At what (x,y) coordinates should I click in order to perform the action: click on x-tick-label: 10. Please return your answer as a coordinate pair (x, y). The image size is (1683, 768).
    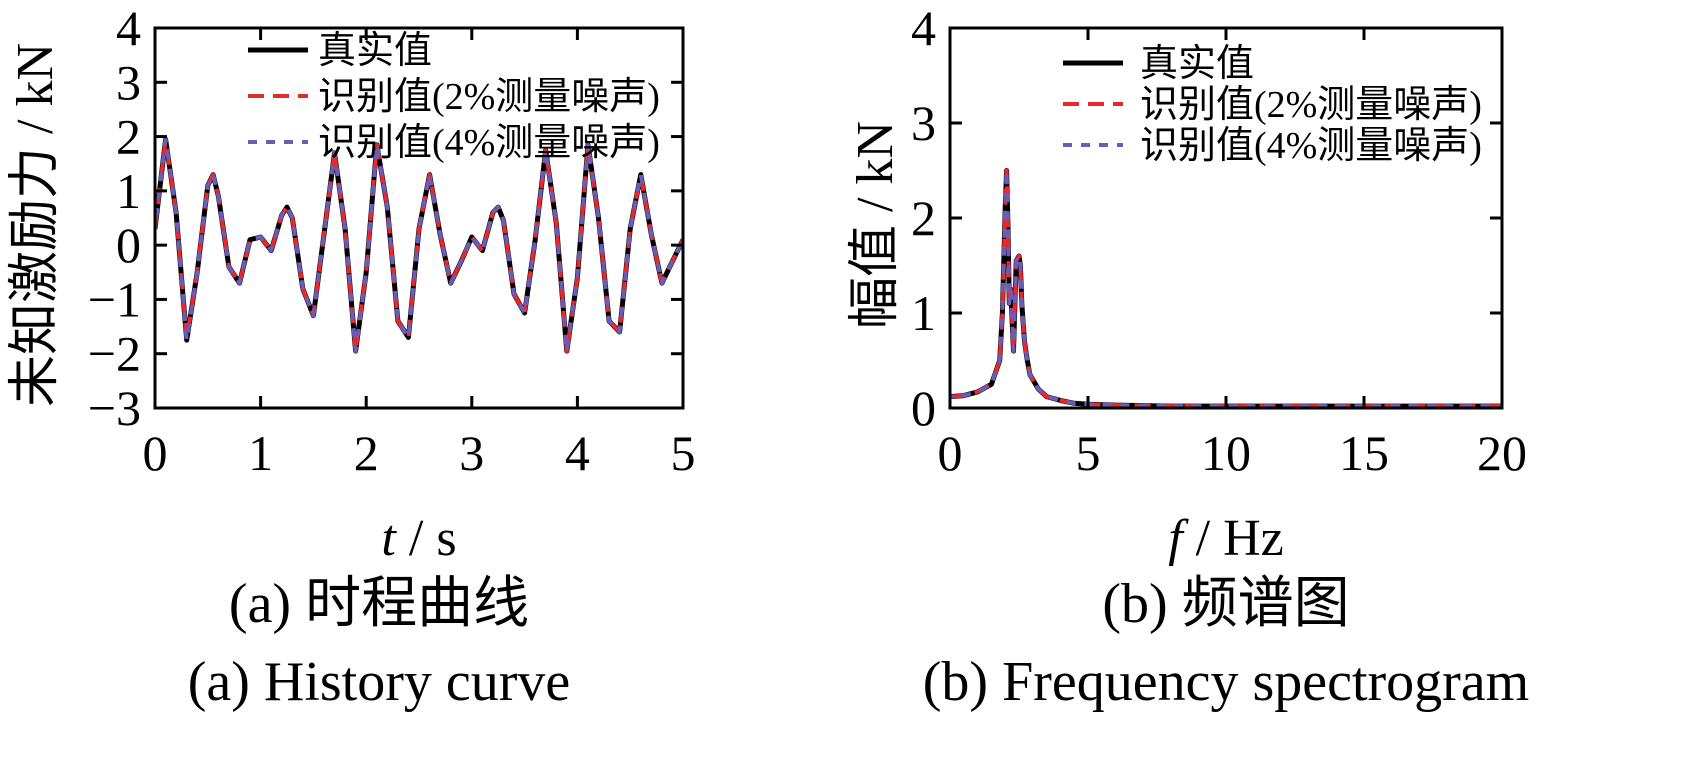
    Looking at the image, I should click on (1226, 453).